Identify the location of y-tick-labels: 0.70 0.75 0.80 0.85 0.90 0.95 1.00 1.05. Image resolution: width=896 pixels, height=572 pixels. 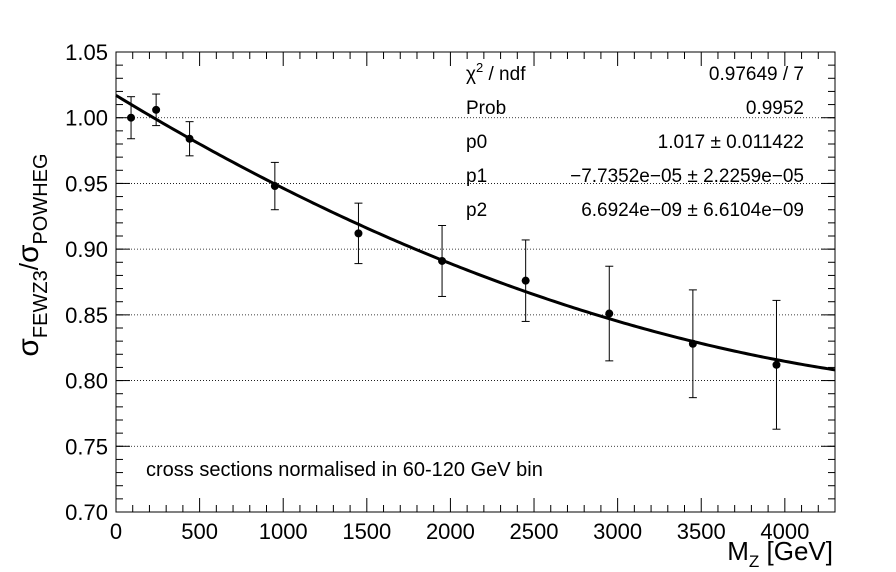
(86, 282).